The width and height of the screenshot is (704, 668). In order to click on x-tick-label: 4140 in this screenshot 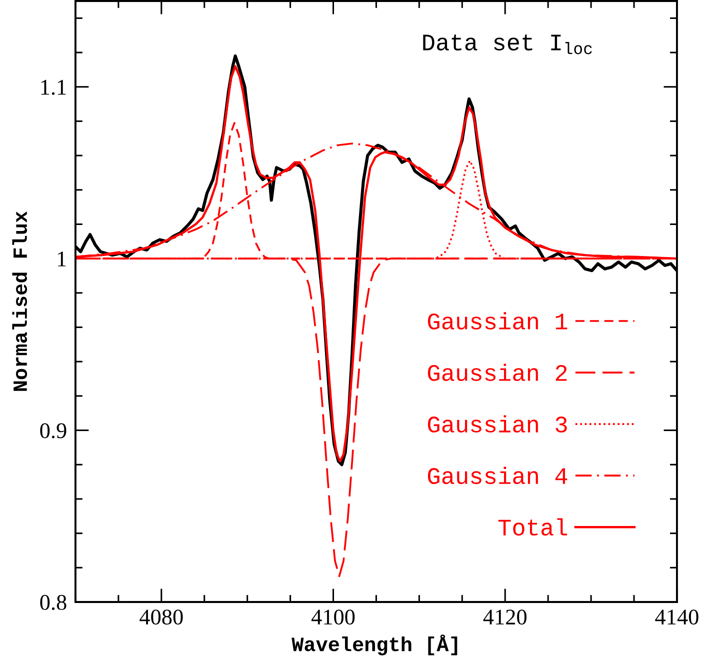, I will do `click(676, 617)`.